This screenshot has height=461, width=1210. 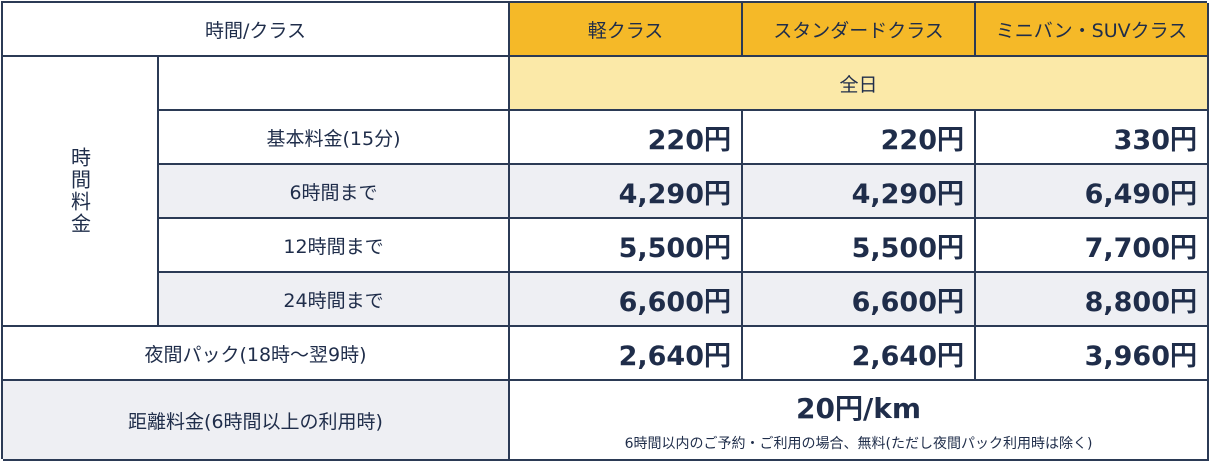 I want to click on price-6h-standard: 4,290円, so click(x=859, y=192).